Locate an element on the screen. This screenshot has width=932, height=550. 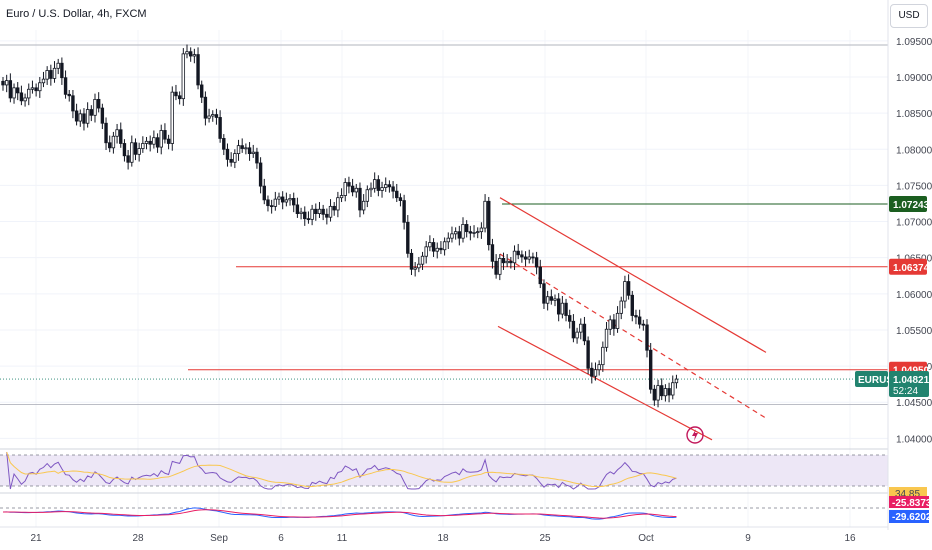
macd-line is located at coordinates (339, 513).